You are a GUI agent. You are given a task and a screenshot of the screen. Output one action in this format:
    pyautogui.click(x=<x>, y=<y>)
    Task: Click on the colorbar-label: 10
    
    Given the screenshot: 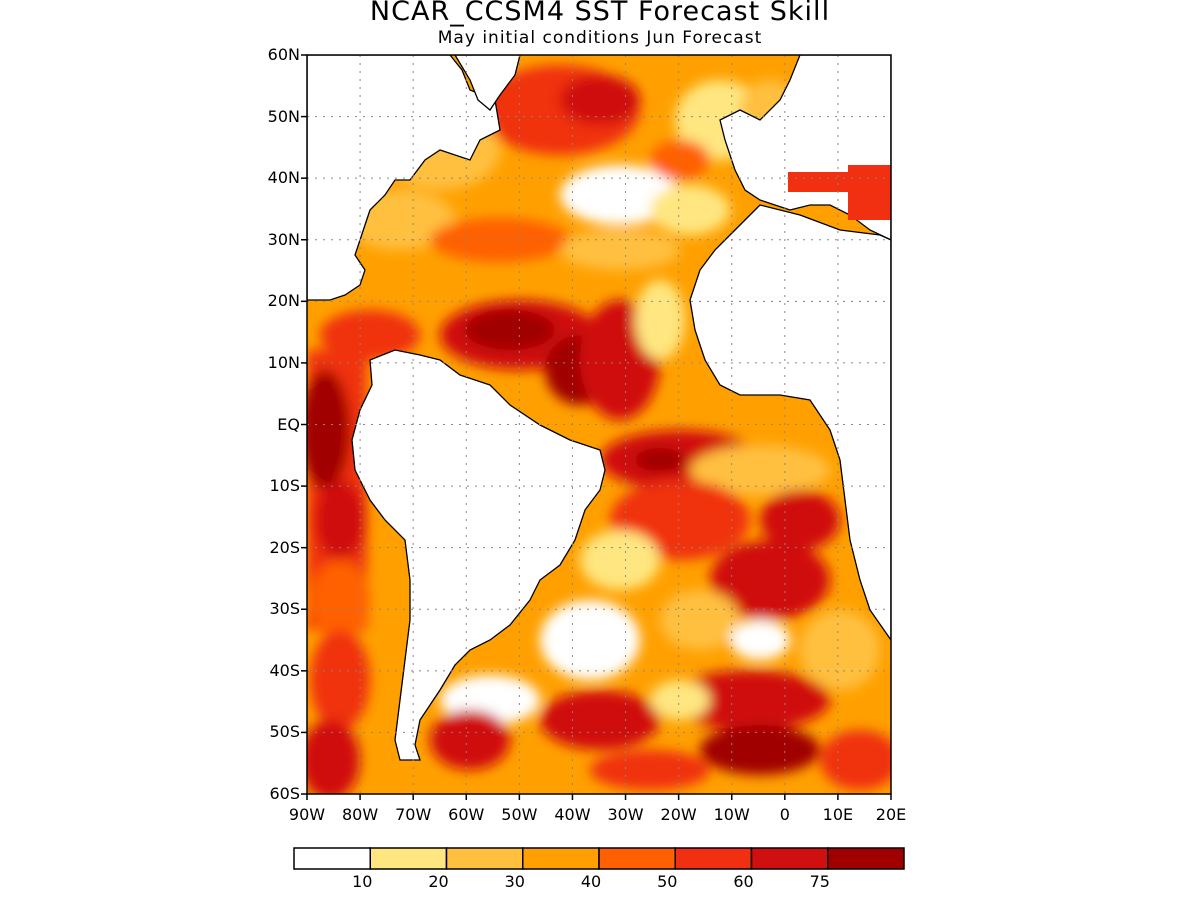 What is the action you would take?
    pyautogui.click(x=362, y=881)
    